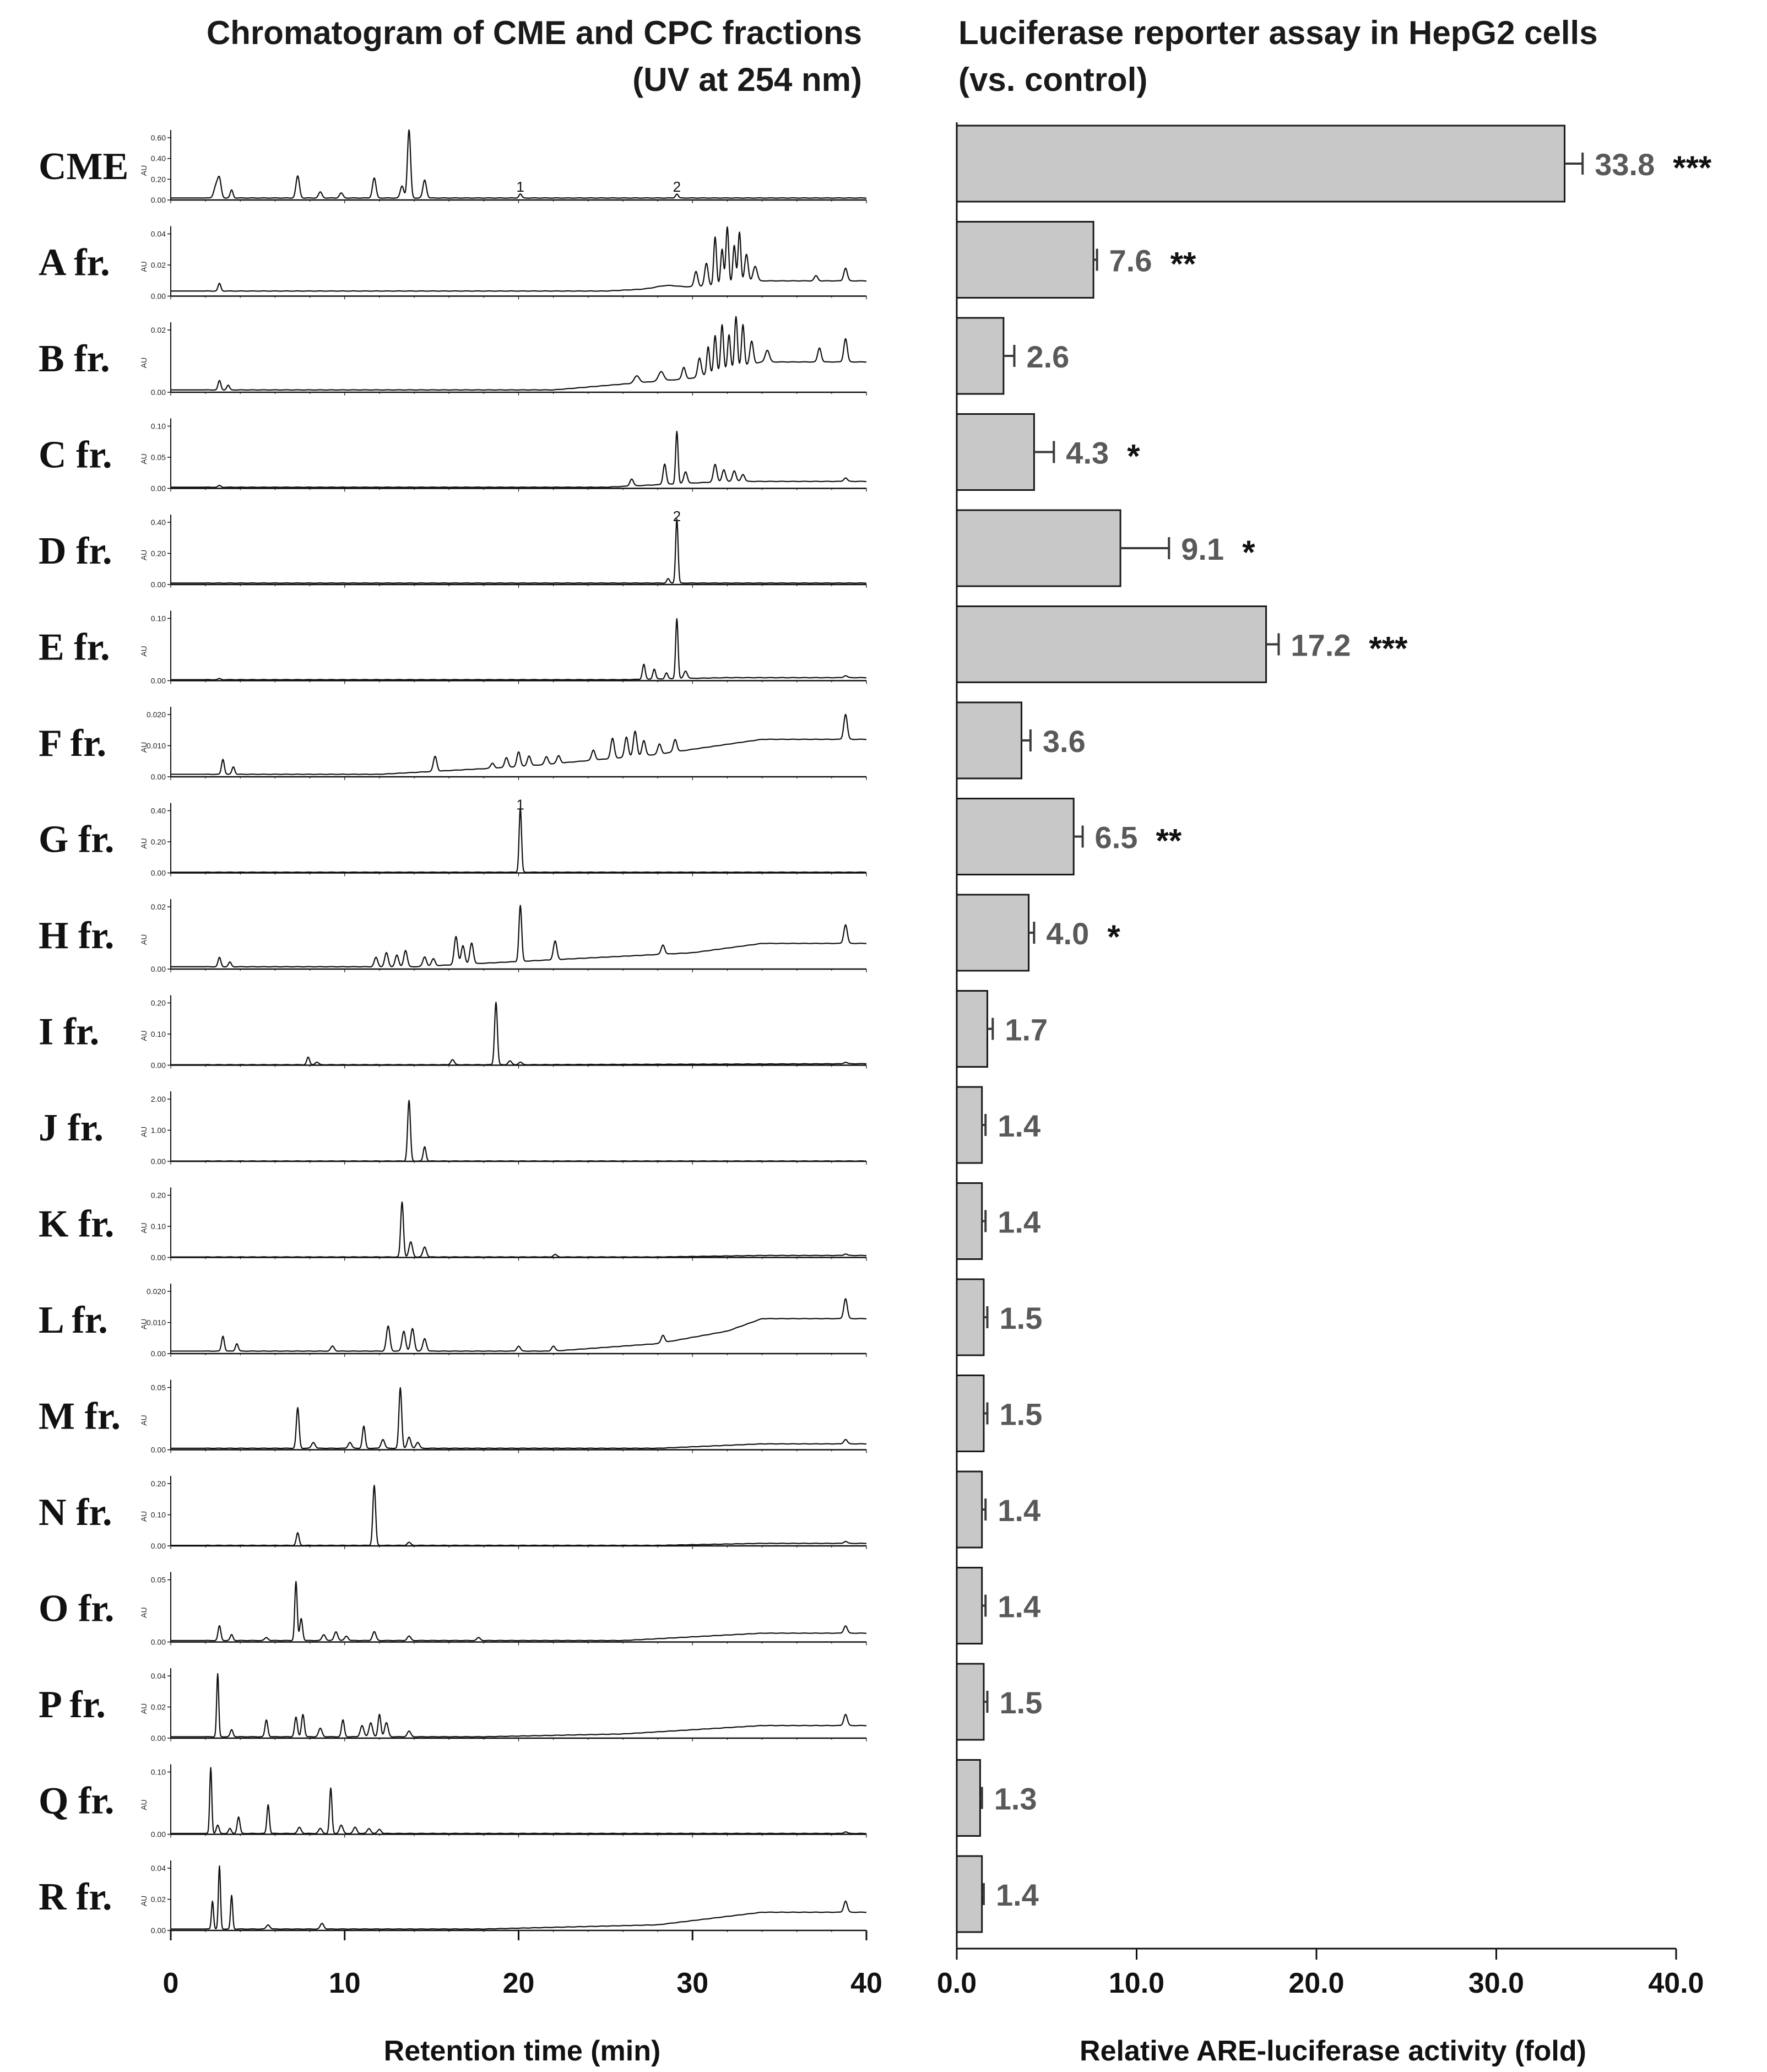 This screenshot has width=1767, height=2072. I want to click on chromatogram-y-tick-label: 0.40, so click(158, 811).